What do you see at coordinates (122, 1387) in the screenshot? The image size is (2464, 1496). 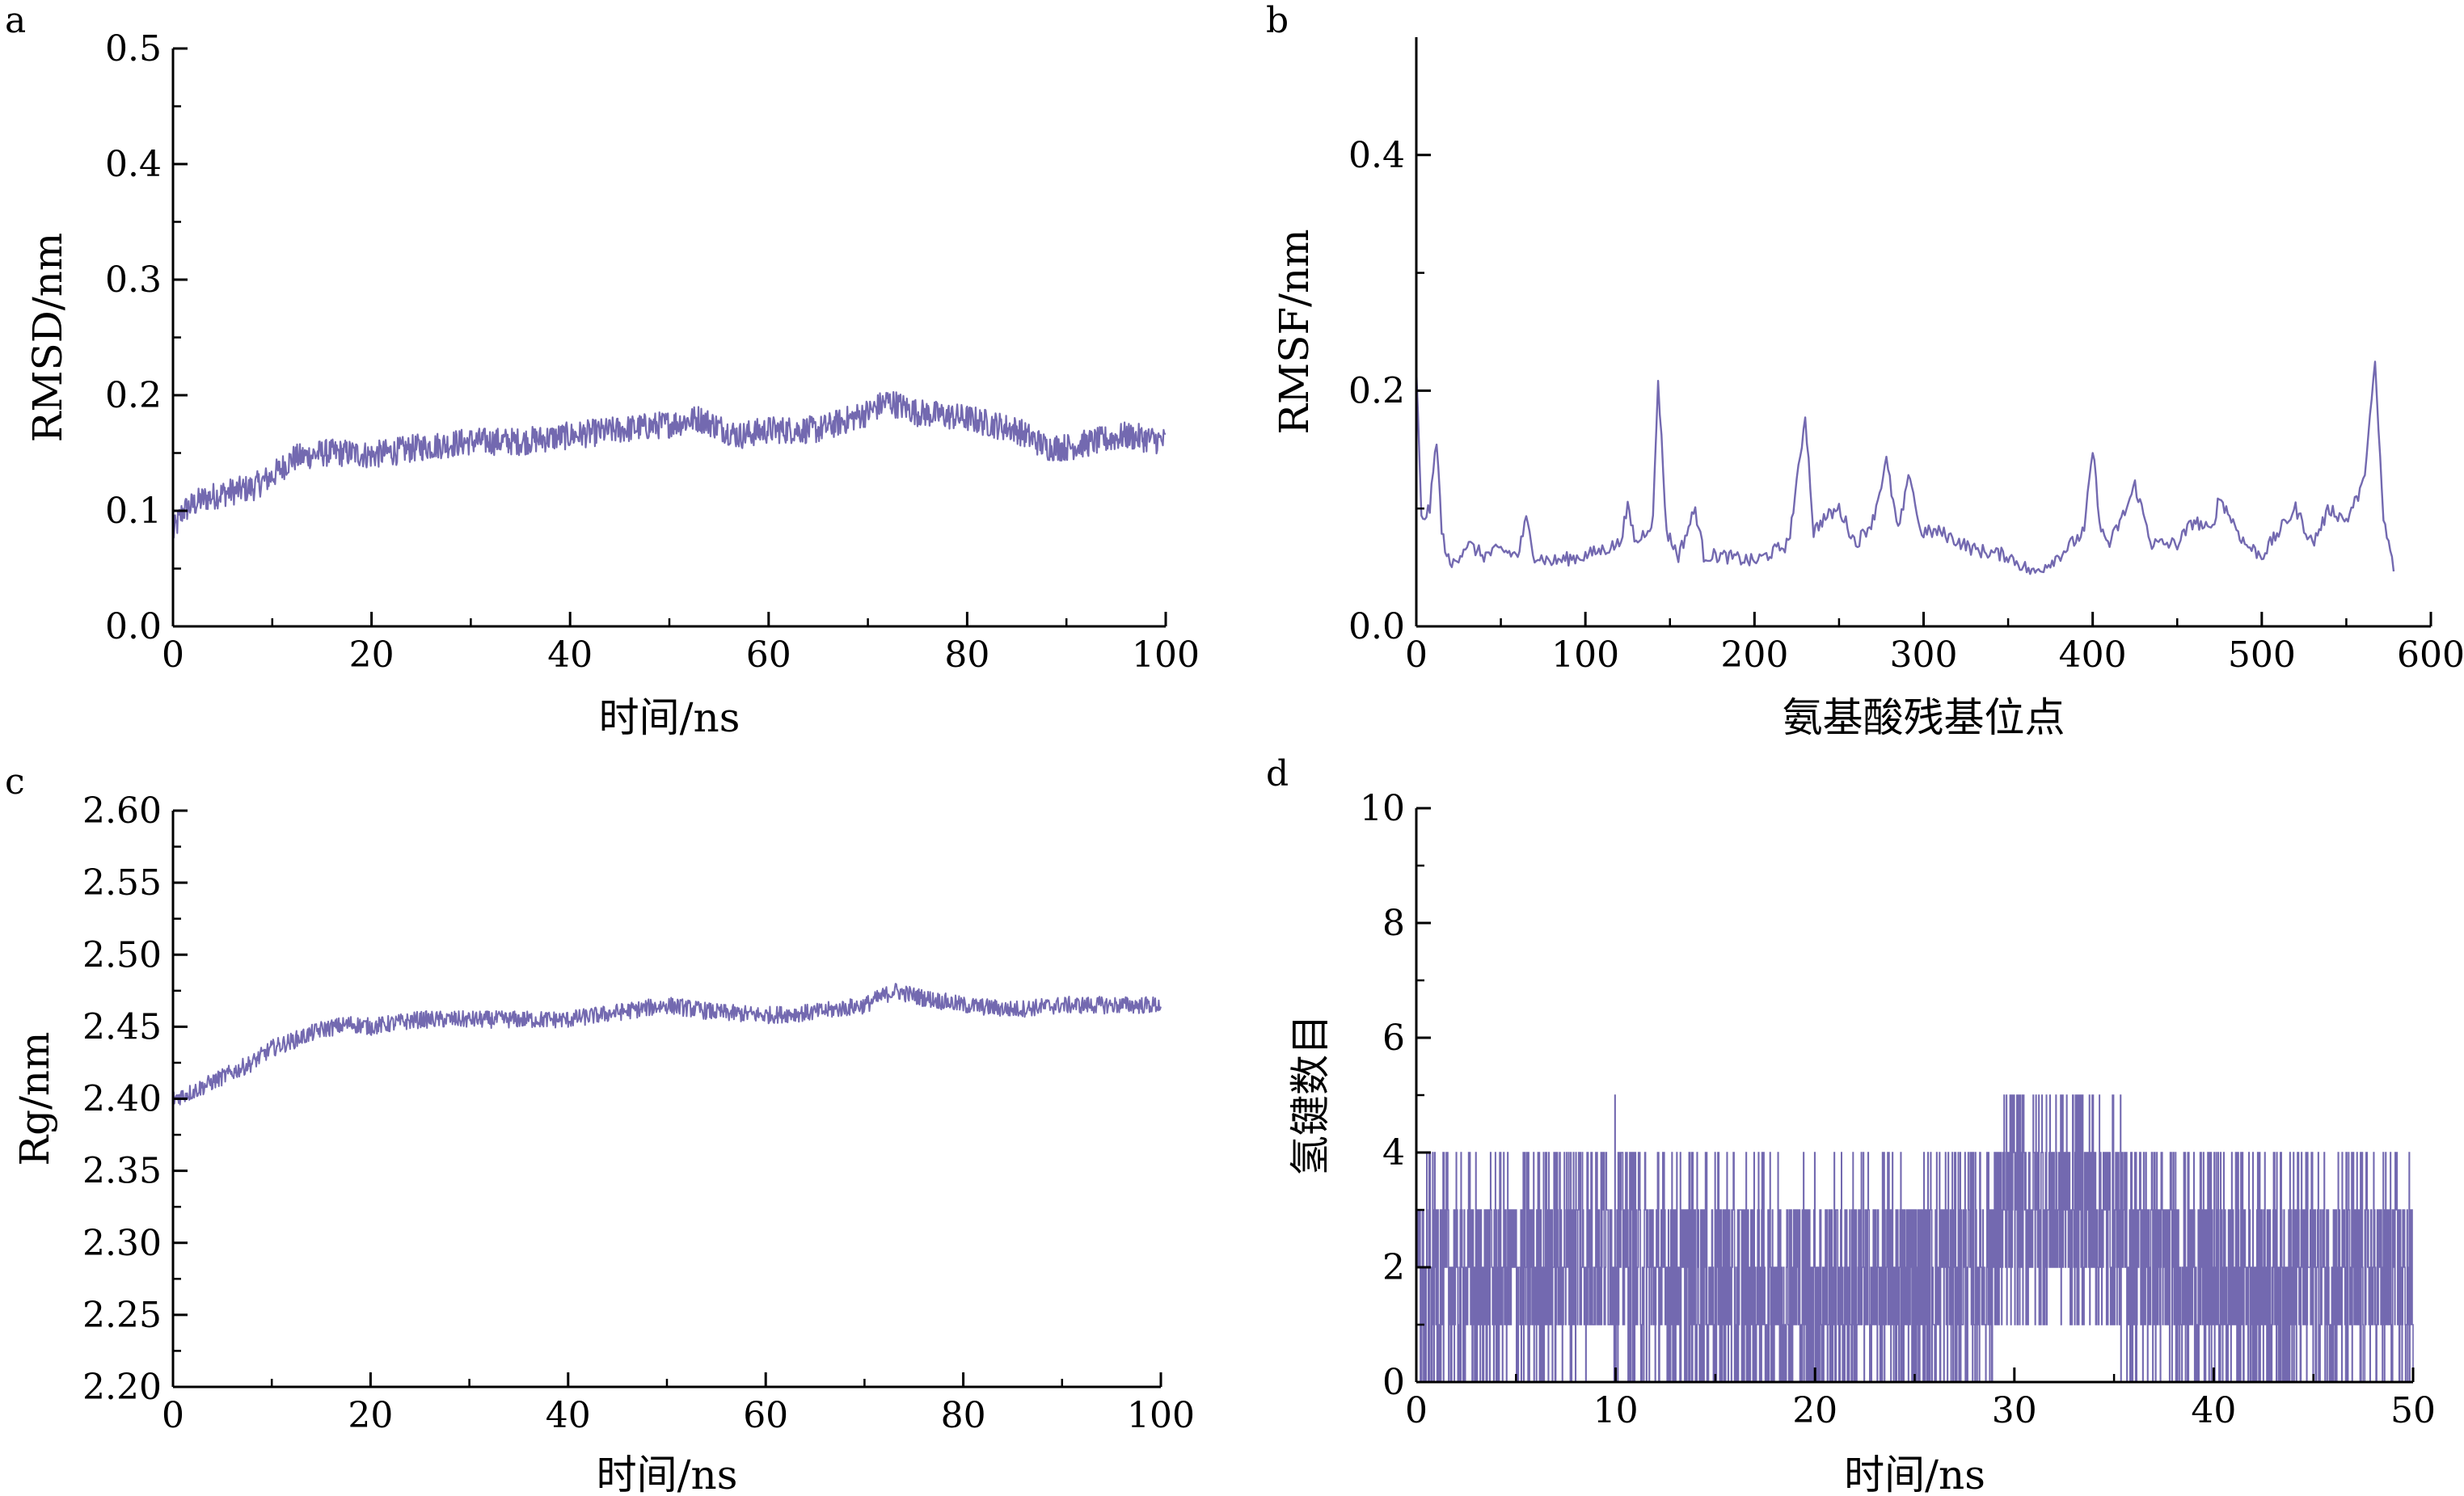 I see `y-tick-label: 2.20` at bounding box center [122, 1387].